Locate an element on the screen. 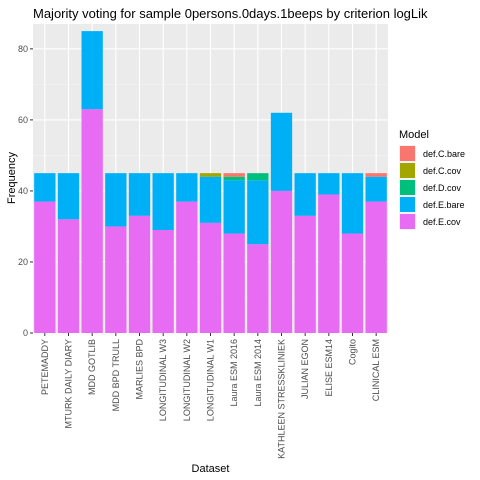 The image size is (480, 480). x-tick-label: LONGITUDINAL W2 is located at coordinates (187, 380).